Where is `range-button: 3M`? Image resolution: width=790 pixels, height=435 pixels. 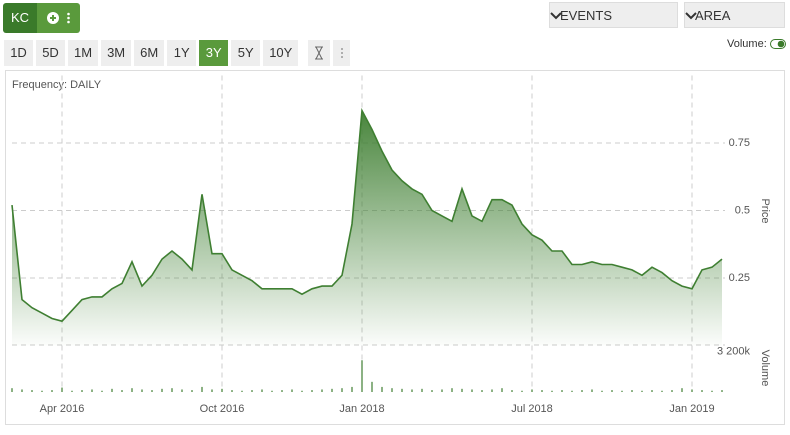
range-button: 3M is located at coordinates (116, 53).